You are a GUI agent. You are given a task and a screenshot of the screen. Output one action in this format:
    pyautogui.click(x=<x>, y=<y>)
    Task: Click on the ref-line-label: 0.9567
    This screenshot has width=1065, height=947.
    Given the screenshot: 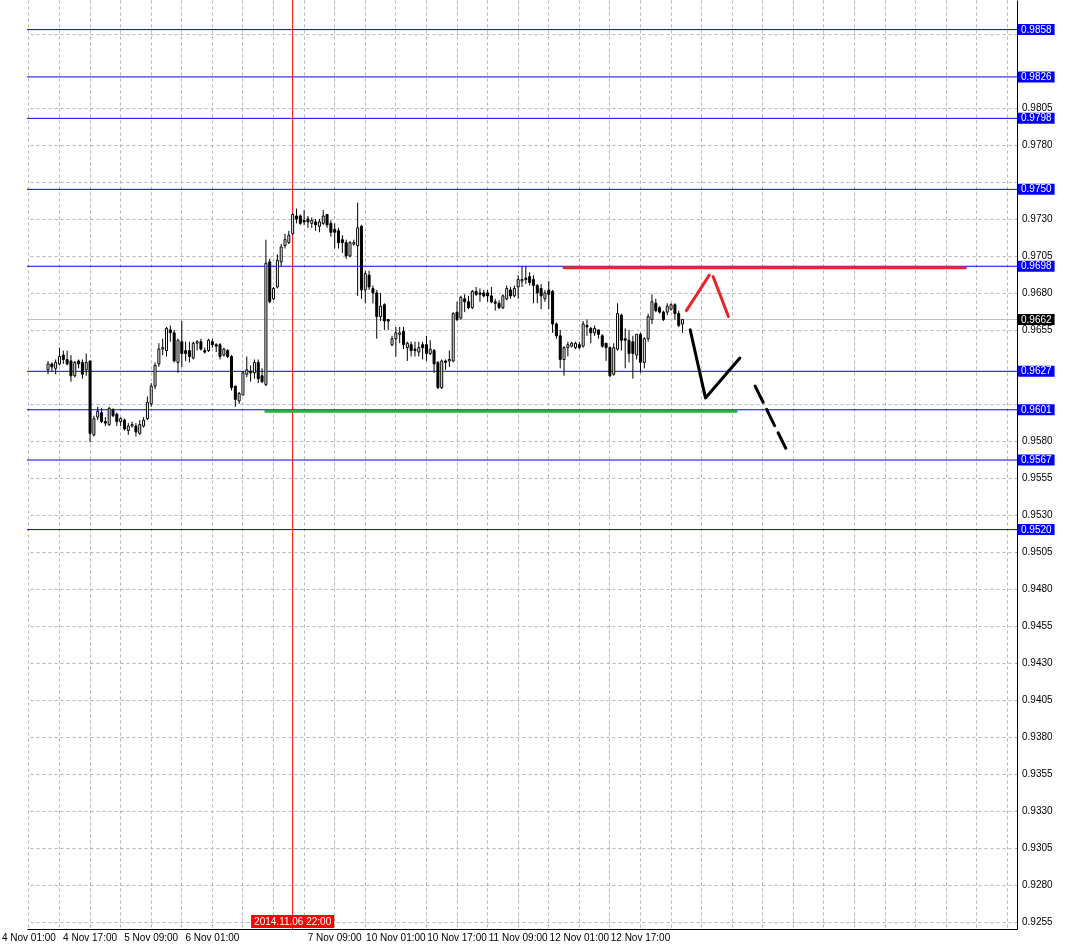 What is the action you would take?
    pyautogui.click(x=1037, y=460)
    